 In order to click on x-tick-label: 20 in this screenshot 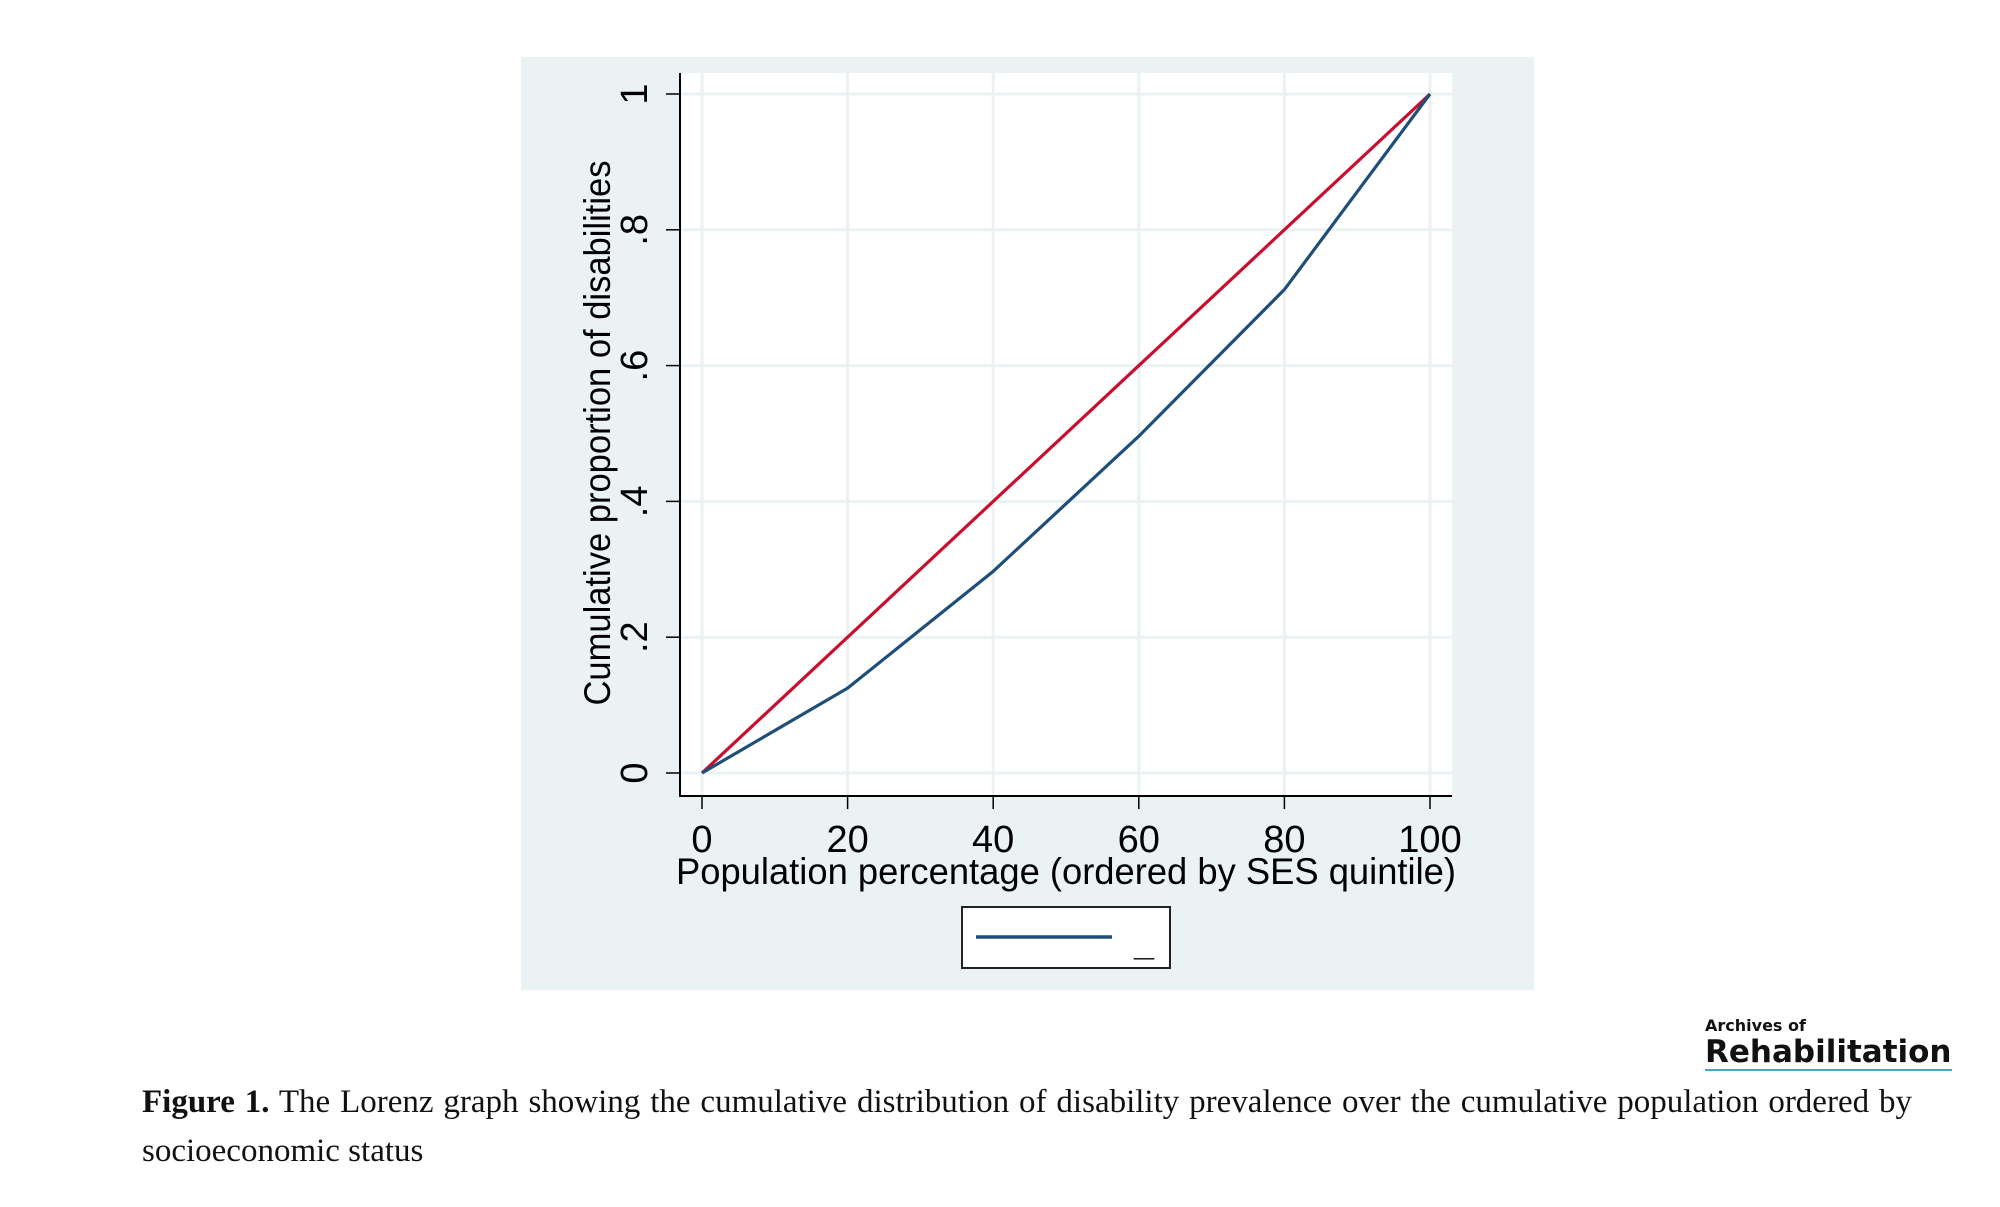, I will do `click(847, 840)`.